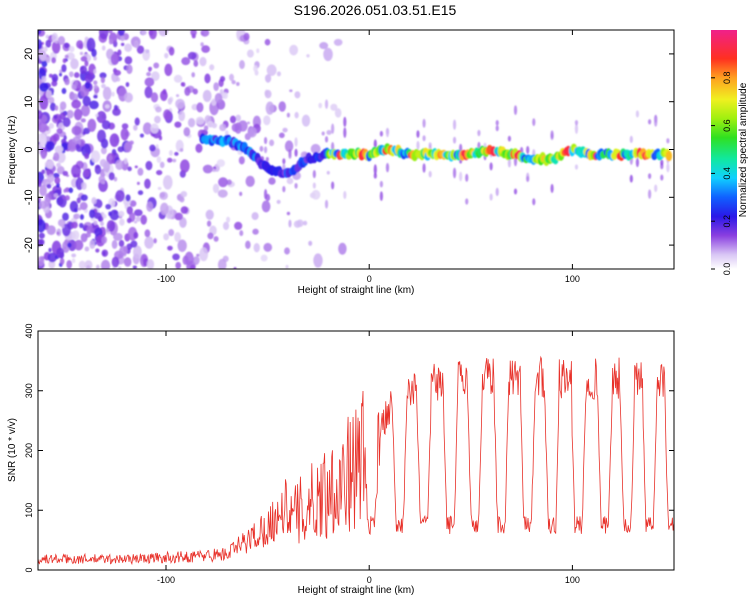 The width and height of the screenshot is (750, 605). What do you see at coordinates (356, 290) in the screenshot?
I see `spectrogram-x-label: Height of straight line (km)` at bounding box center [356, 290].